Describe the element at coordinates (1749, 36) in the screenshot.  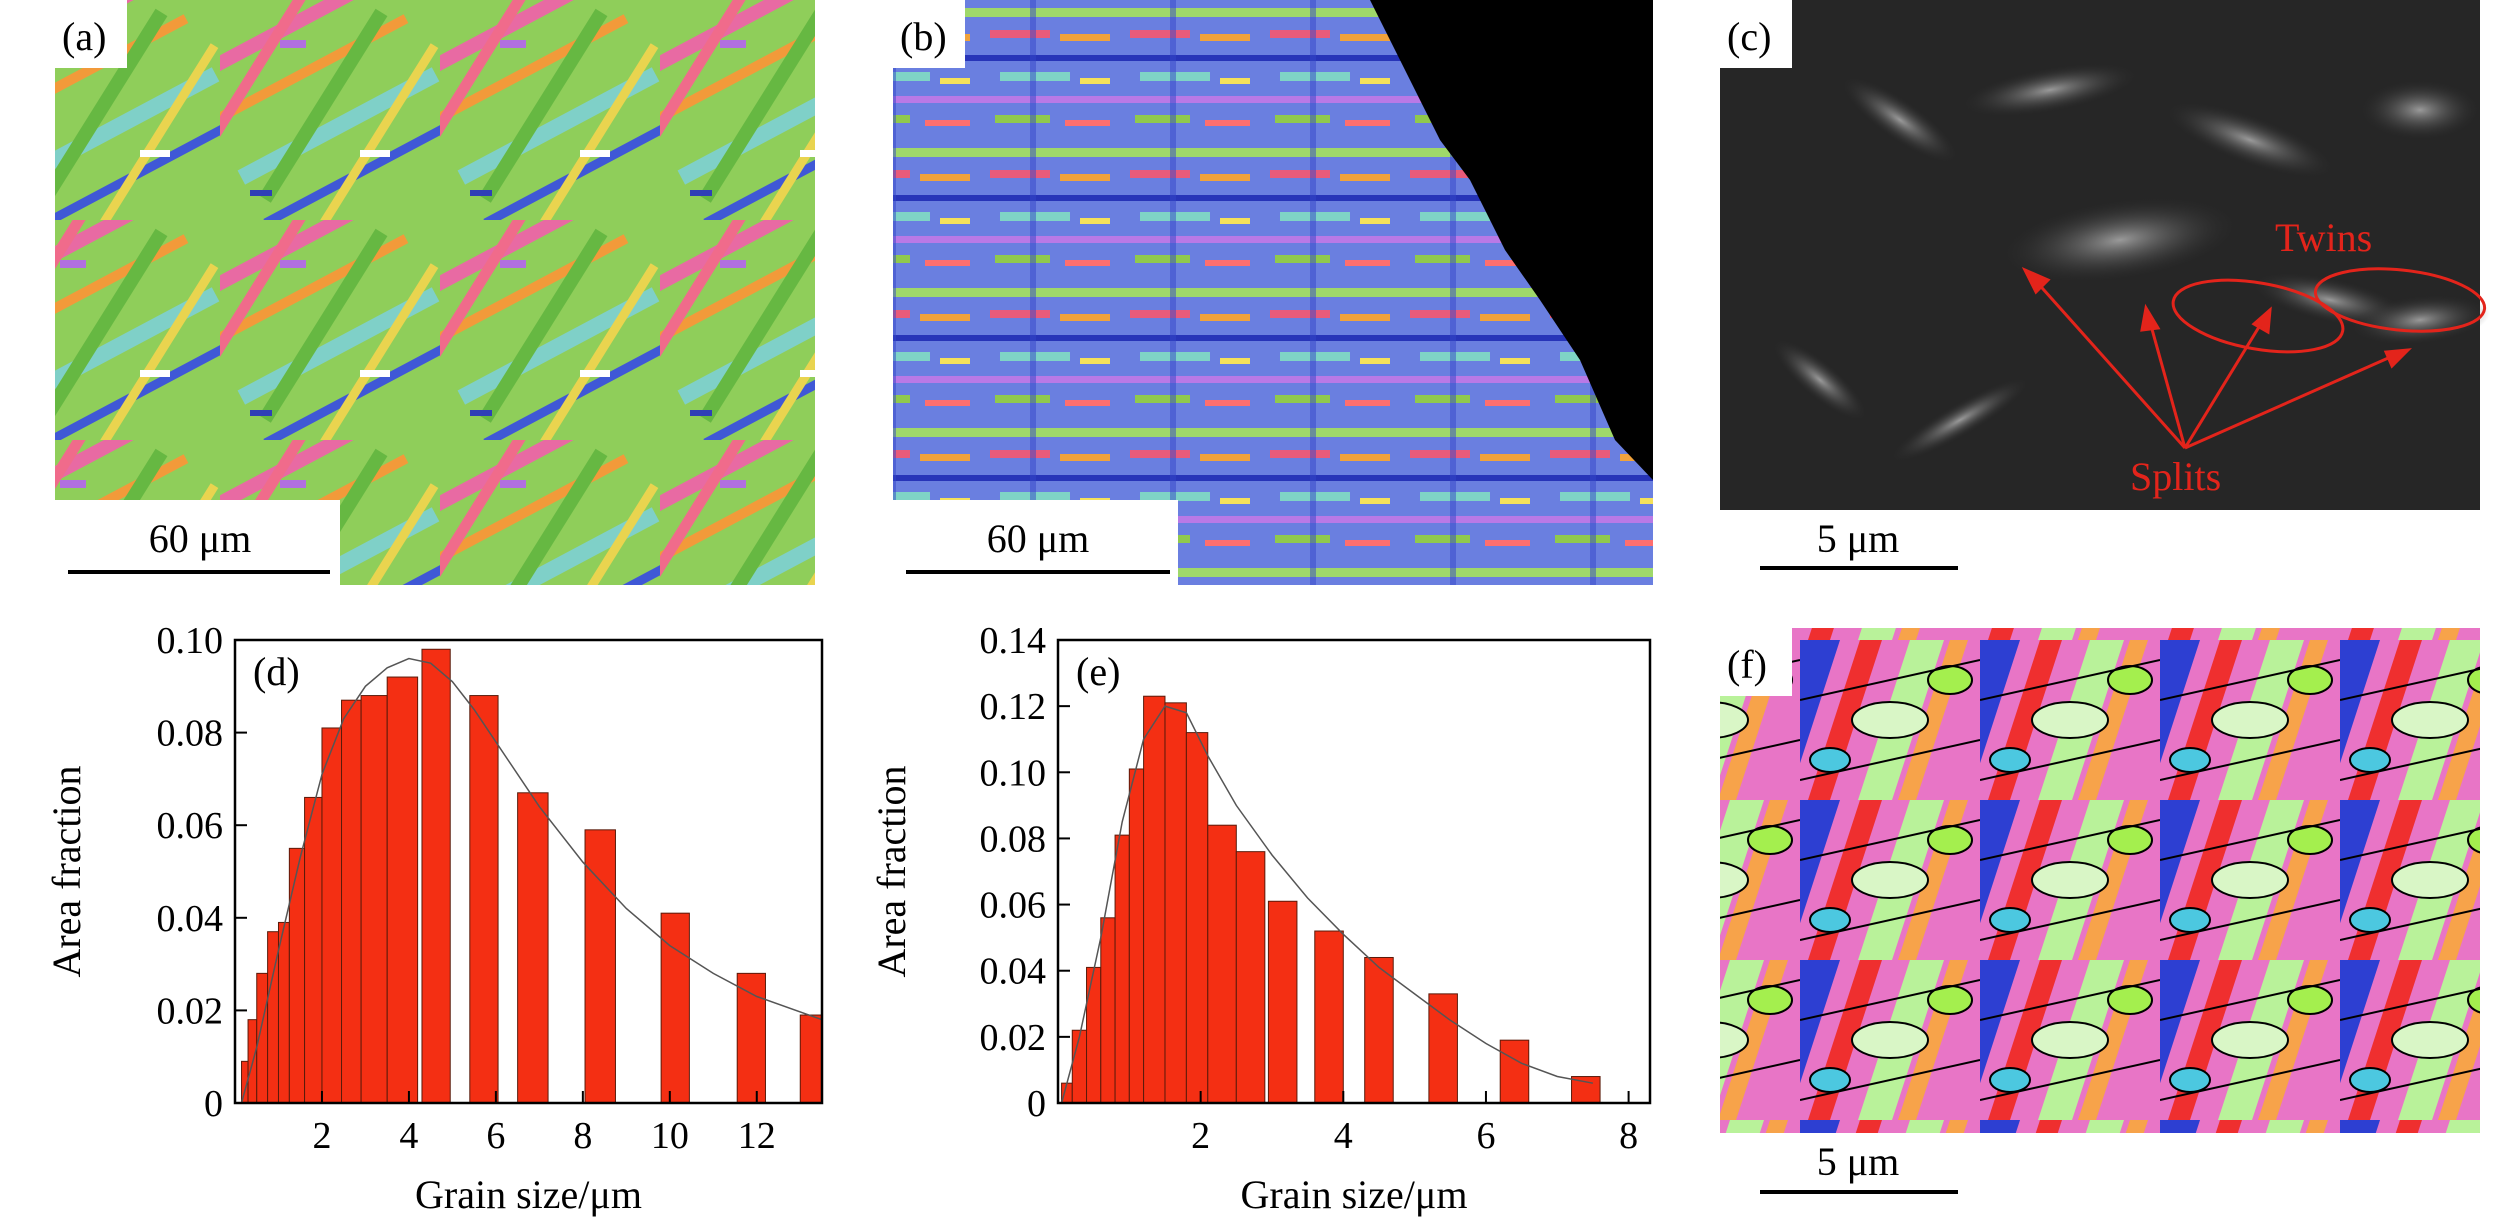
I see `panel-c-label: (c)` at that location.